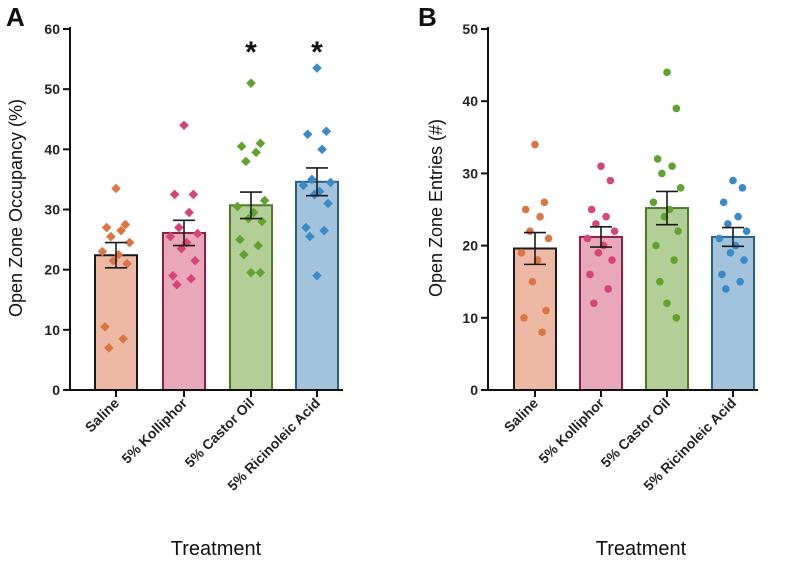 The height and width of the screenshot is (564, 787). I want to click on panel-a-y-tick-label: 10, so click(52, 330).